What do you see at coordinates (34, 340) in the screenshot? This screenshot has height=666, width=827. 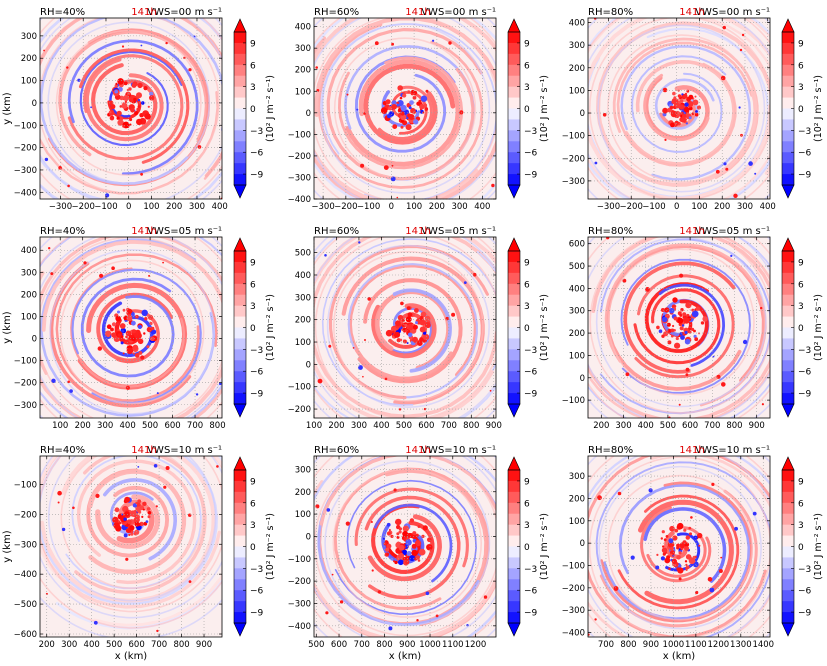 I see `y-tick-label: 0` at bounding box center [34, 340].